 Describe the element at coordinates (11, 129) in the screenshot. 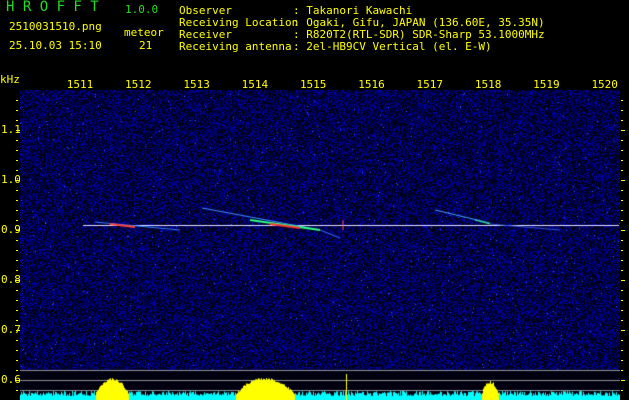

I see `khz-tick-label: 1.1` at that location.